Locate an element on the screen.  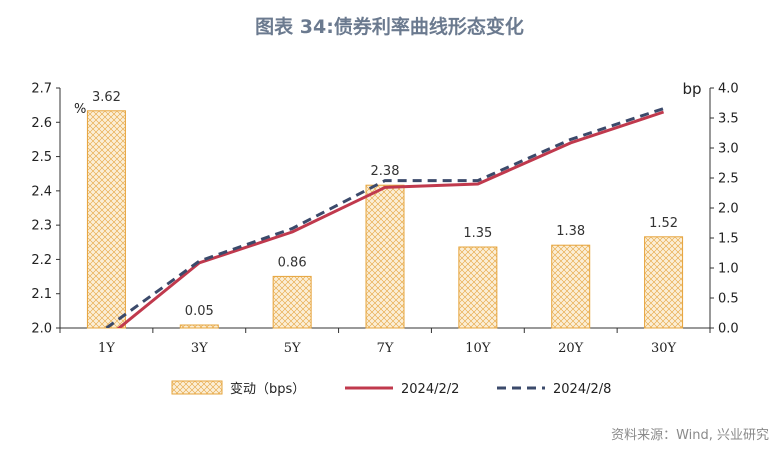
right-tick-label: 1.5 is located at coordinates (728, 239).